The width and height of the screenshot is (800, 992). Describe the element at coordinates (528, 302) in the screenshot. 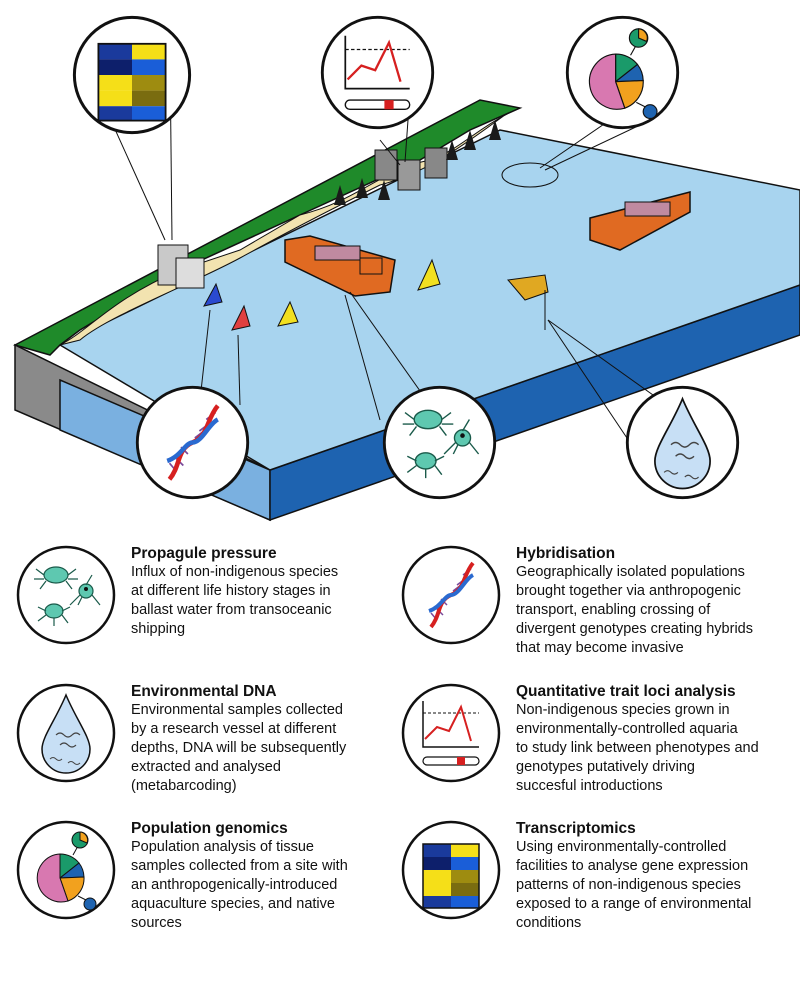

I see `research-vessel` at that location.